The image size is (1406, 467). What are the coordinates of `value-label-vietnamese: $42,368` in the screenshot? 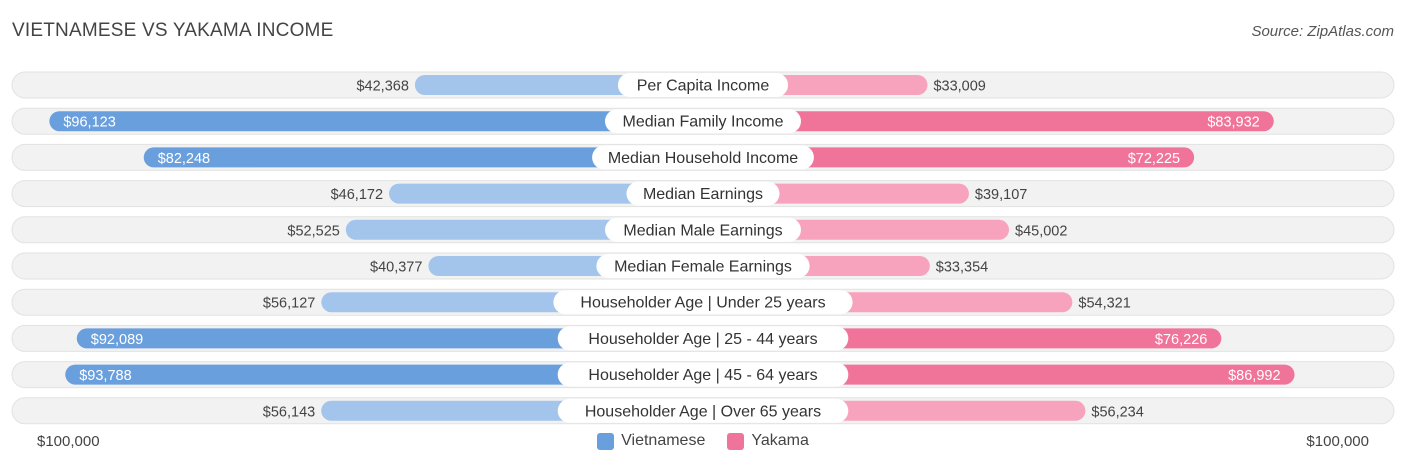 It's located at (382, 87).